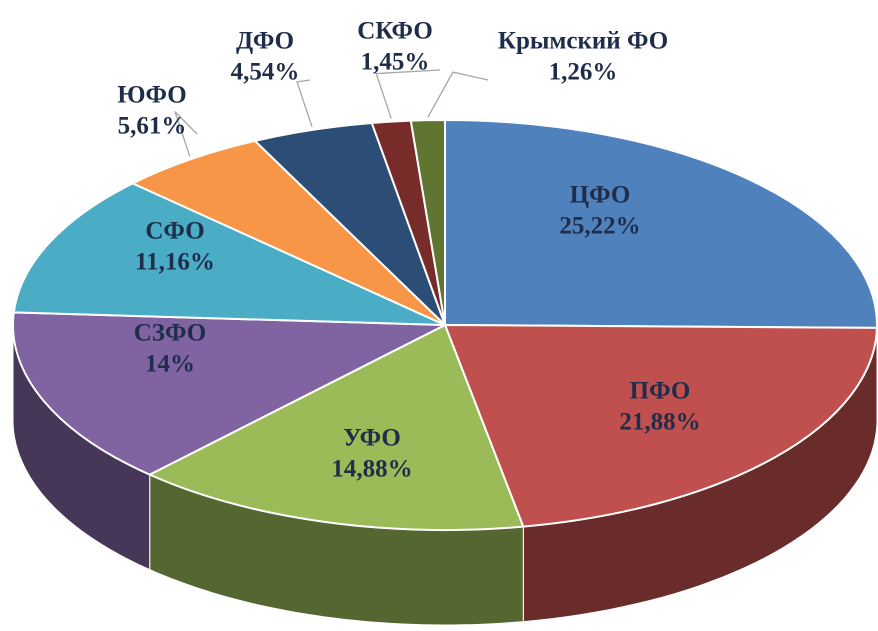  What do you see at coordinates (583, 72) in the screenshot?
I see `value-label: 1,26%` at bounding box center [583, 72].